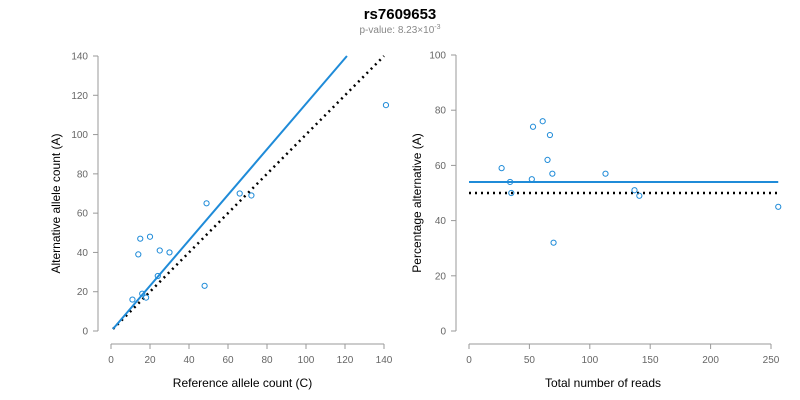  What do you see at coordinates (530, 360) in the screenshot?
I see `x-tick-label: 50` at bounding box center [530, 360].